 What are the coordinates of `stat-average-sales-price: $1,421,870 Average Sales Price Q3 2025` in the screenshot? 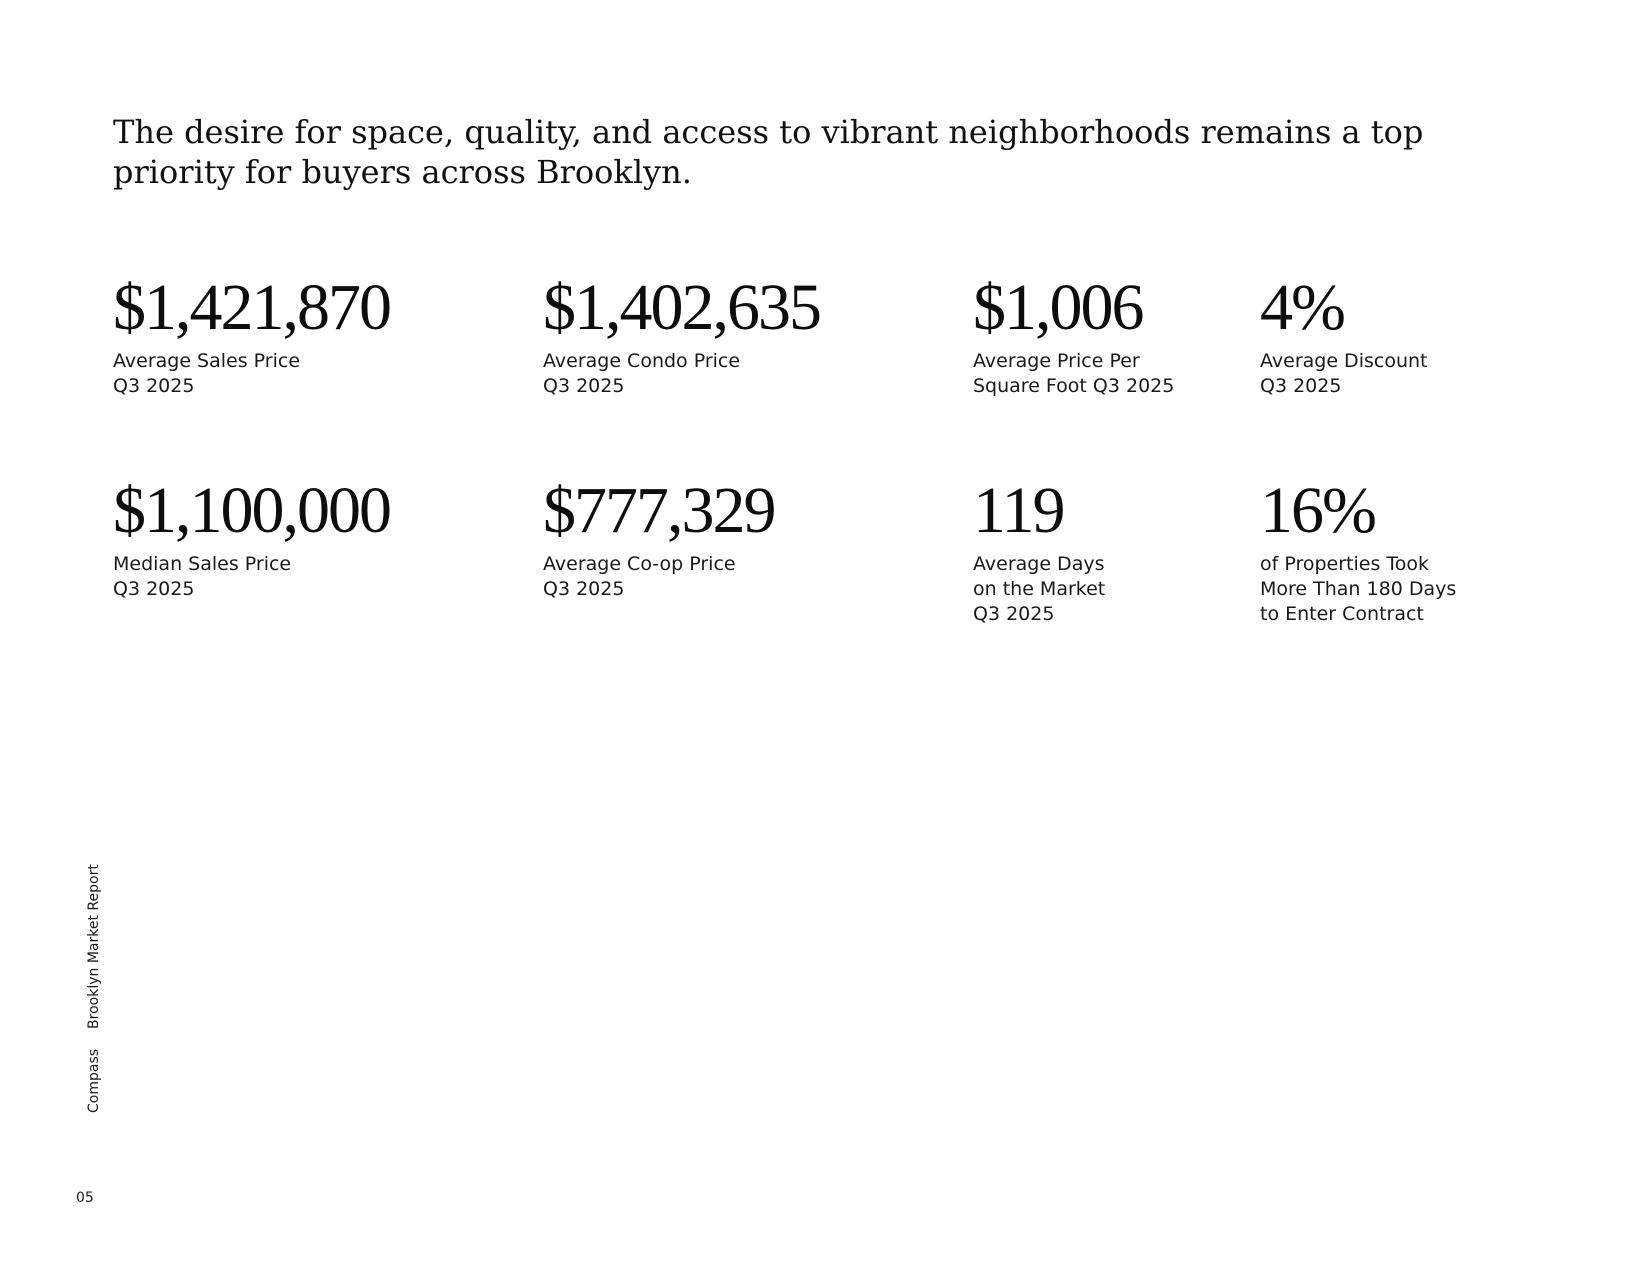 It's located at (252, 335).